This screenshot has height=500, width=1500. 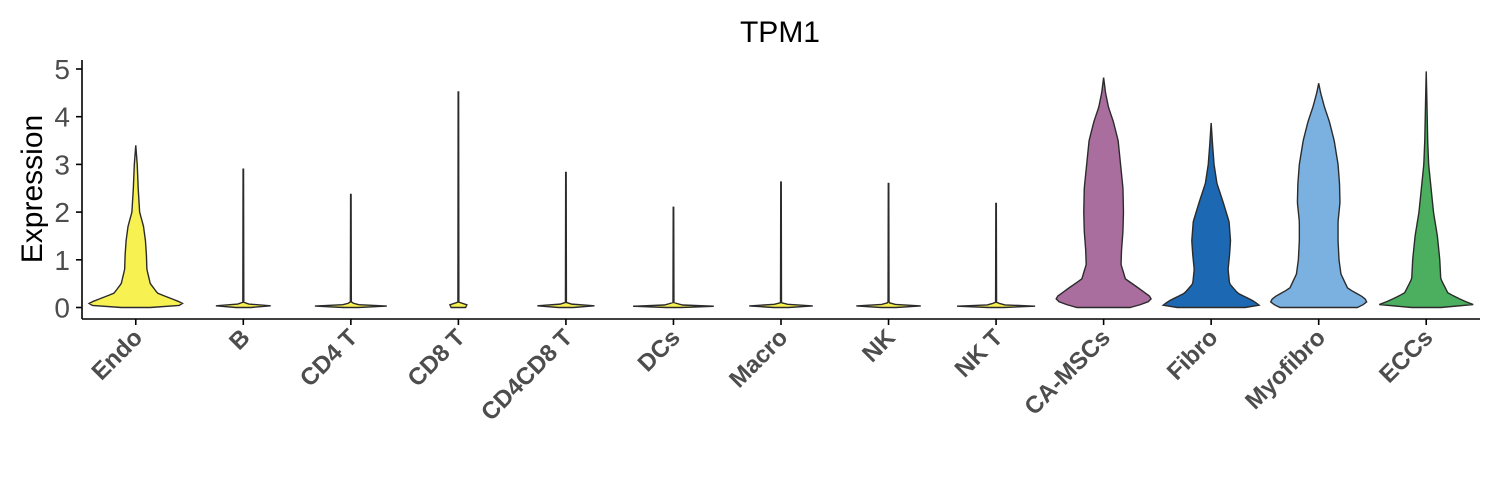 What do you see at coordinates (68, 189) in the screenshot?
I see `y-axis-ticks: 0 1 2 3 4 5` at bounding box center [68, 189].